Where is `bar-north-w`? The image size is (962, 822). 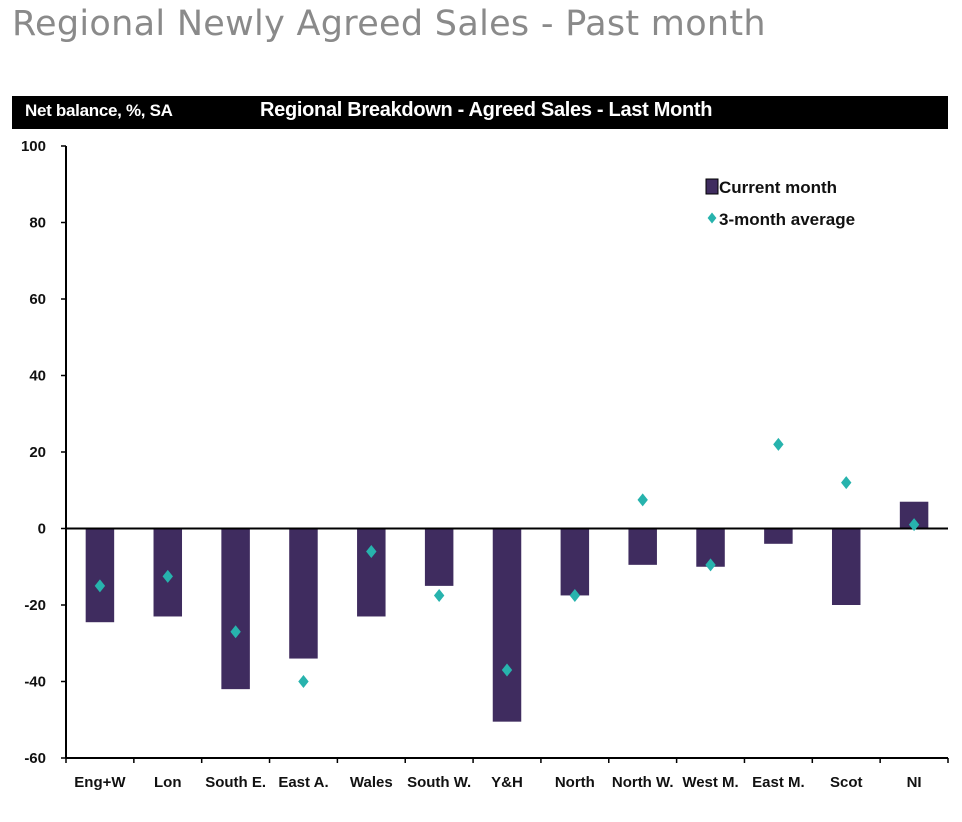 bar-north-w is located at coordinates (642, 546).